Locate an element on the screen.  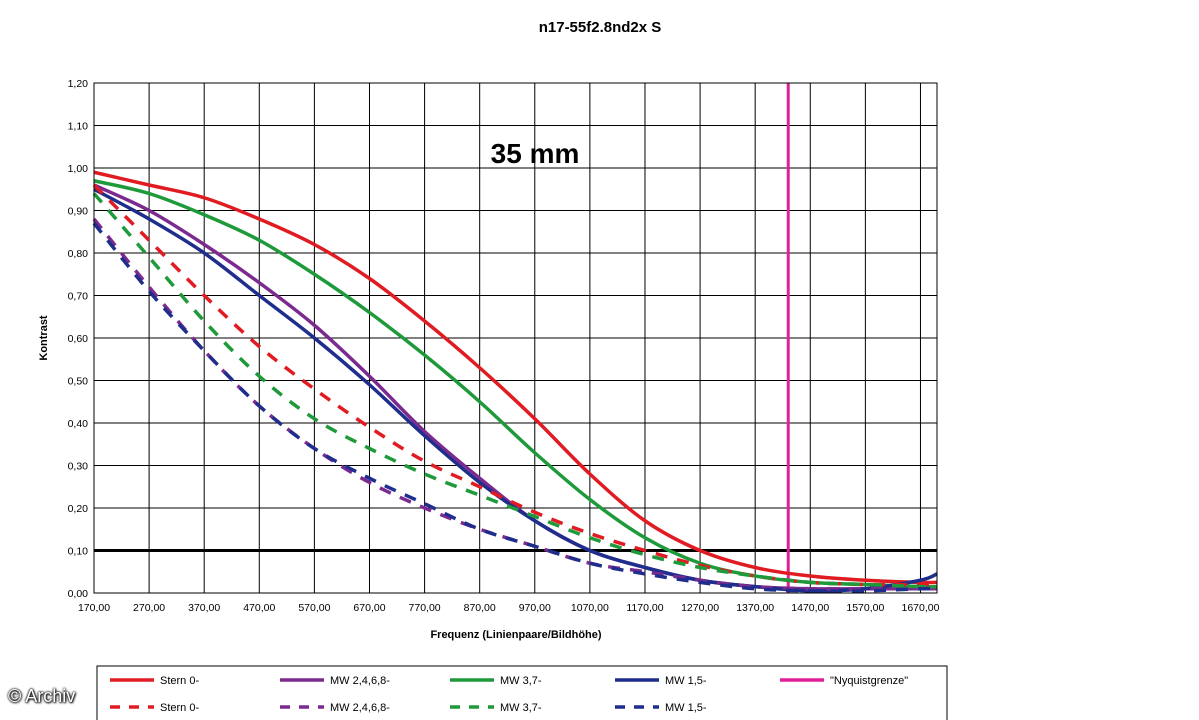
x-tick-label: 570,00 is located at coordinates (314, 608).